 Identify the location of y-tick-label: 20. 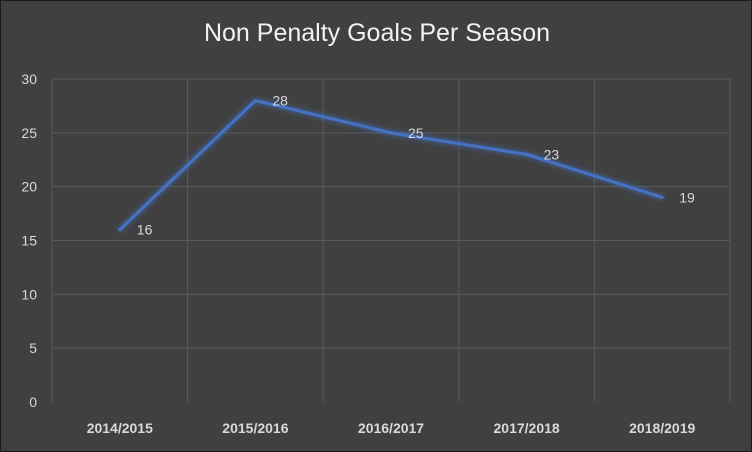
(29, 187).